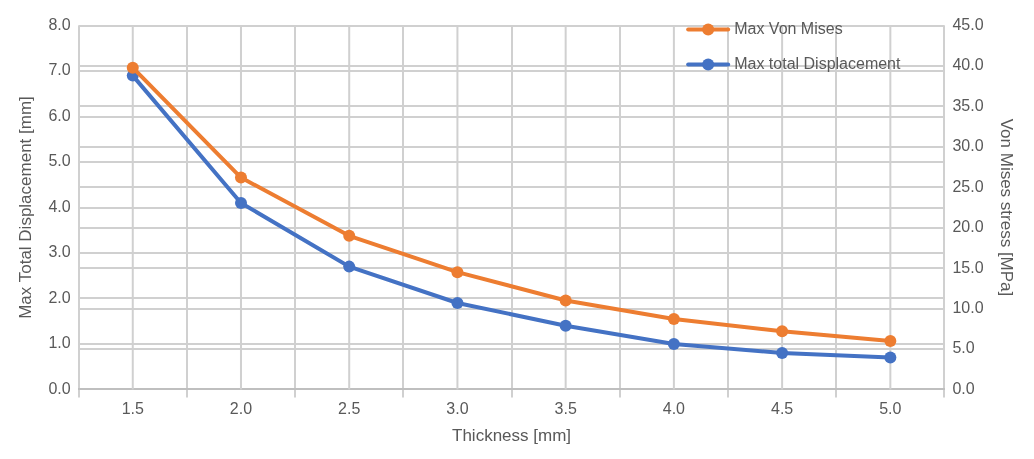 Image resolution: width=1034 pixels, height=459 pixels. Describe the element at coordinates (59, 115) in the screenshot. I see `y-tick-label: 6.0` at that location.